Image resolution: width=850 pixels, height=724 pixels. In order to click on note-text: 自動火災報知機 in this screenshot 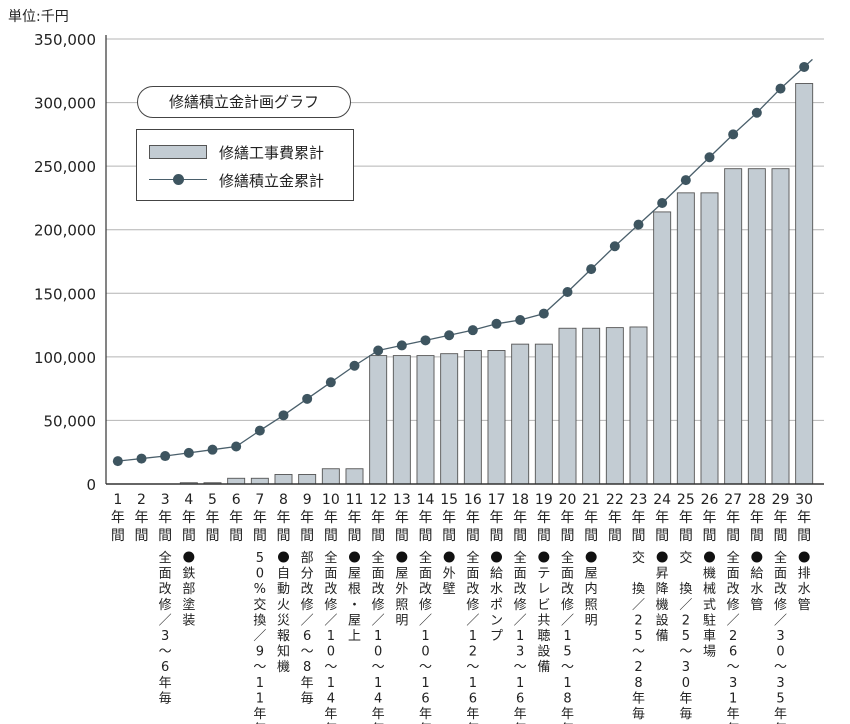, I will do `click(283, 621)`.